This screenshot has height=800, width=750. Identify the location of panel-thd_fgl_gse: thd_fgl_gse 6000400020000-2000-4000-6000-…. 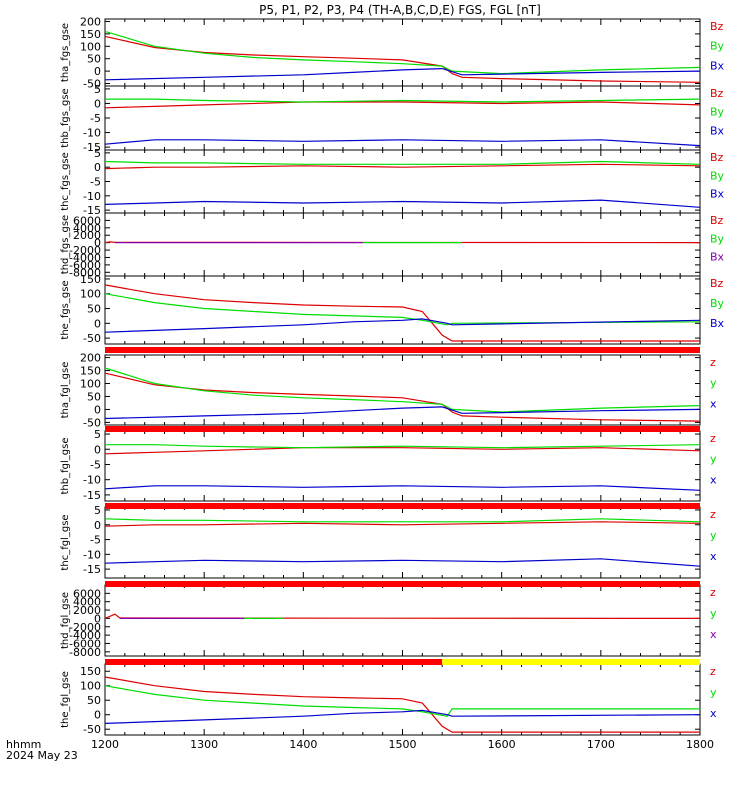
(388, 621).